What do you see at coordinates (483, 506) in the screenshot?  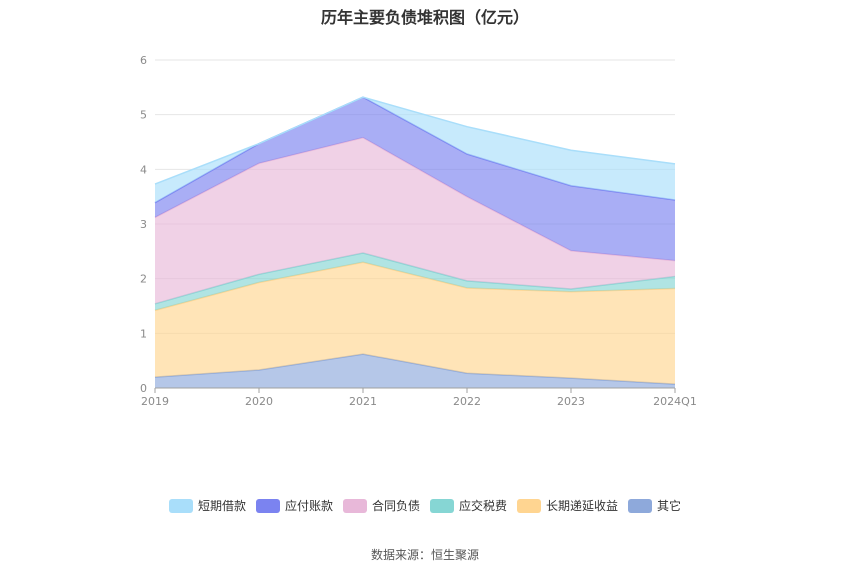 I see `legend-label: 应交税费` at bounding box center [483, 506].